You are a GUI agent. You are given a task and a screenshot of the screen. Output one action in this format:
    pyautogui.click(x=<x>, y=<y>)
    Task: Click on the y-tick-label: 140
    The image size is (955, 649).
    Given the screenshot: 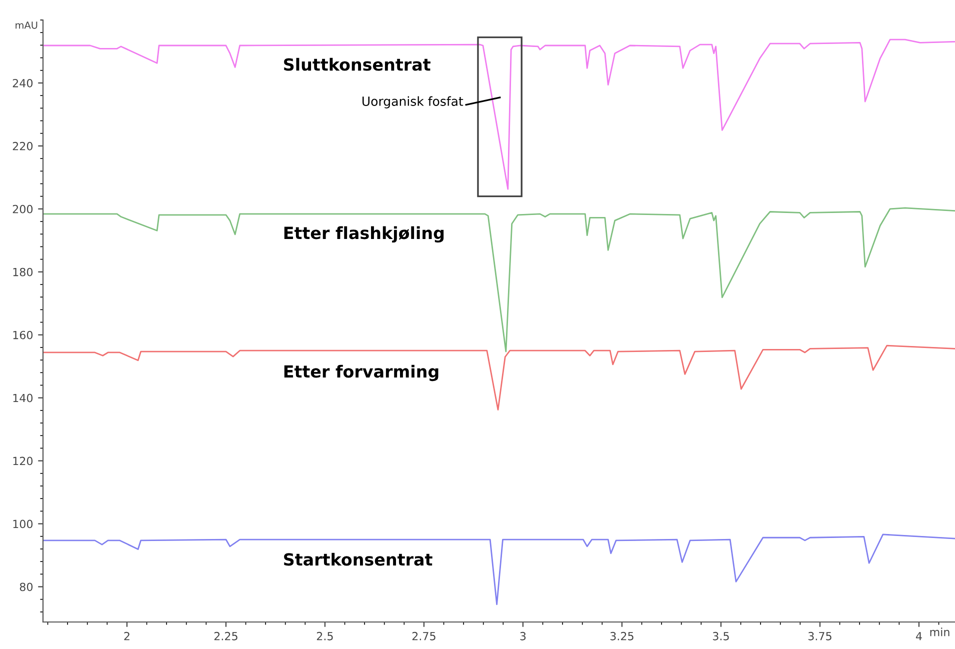 What is the action you would take?
    pyautogui.click(x=23, y=398)
    